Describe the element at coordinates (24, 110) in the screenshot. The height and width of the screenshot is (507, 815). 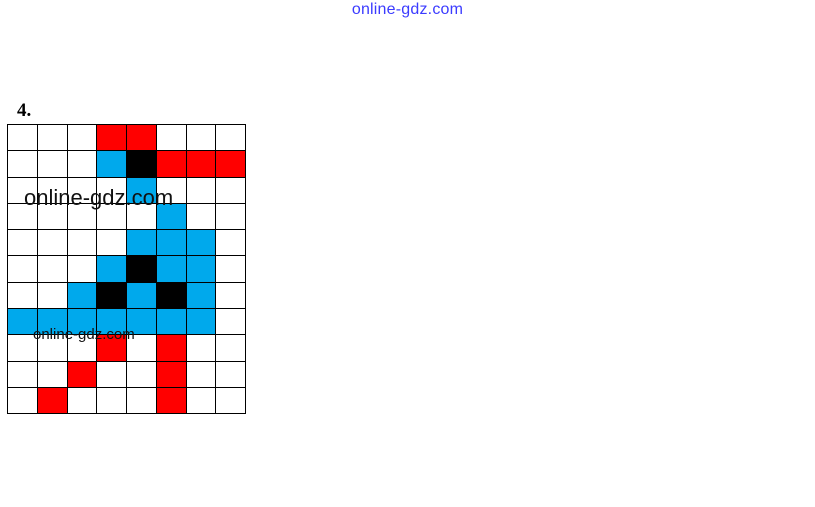
I see `exercise-number: 4.` at that location.